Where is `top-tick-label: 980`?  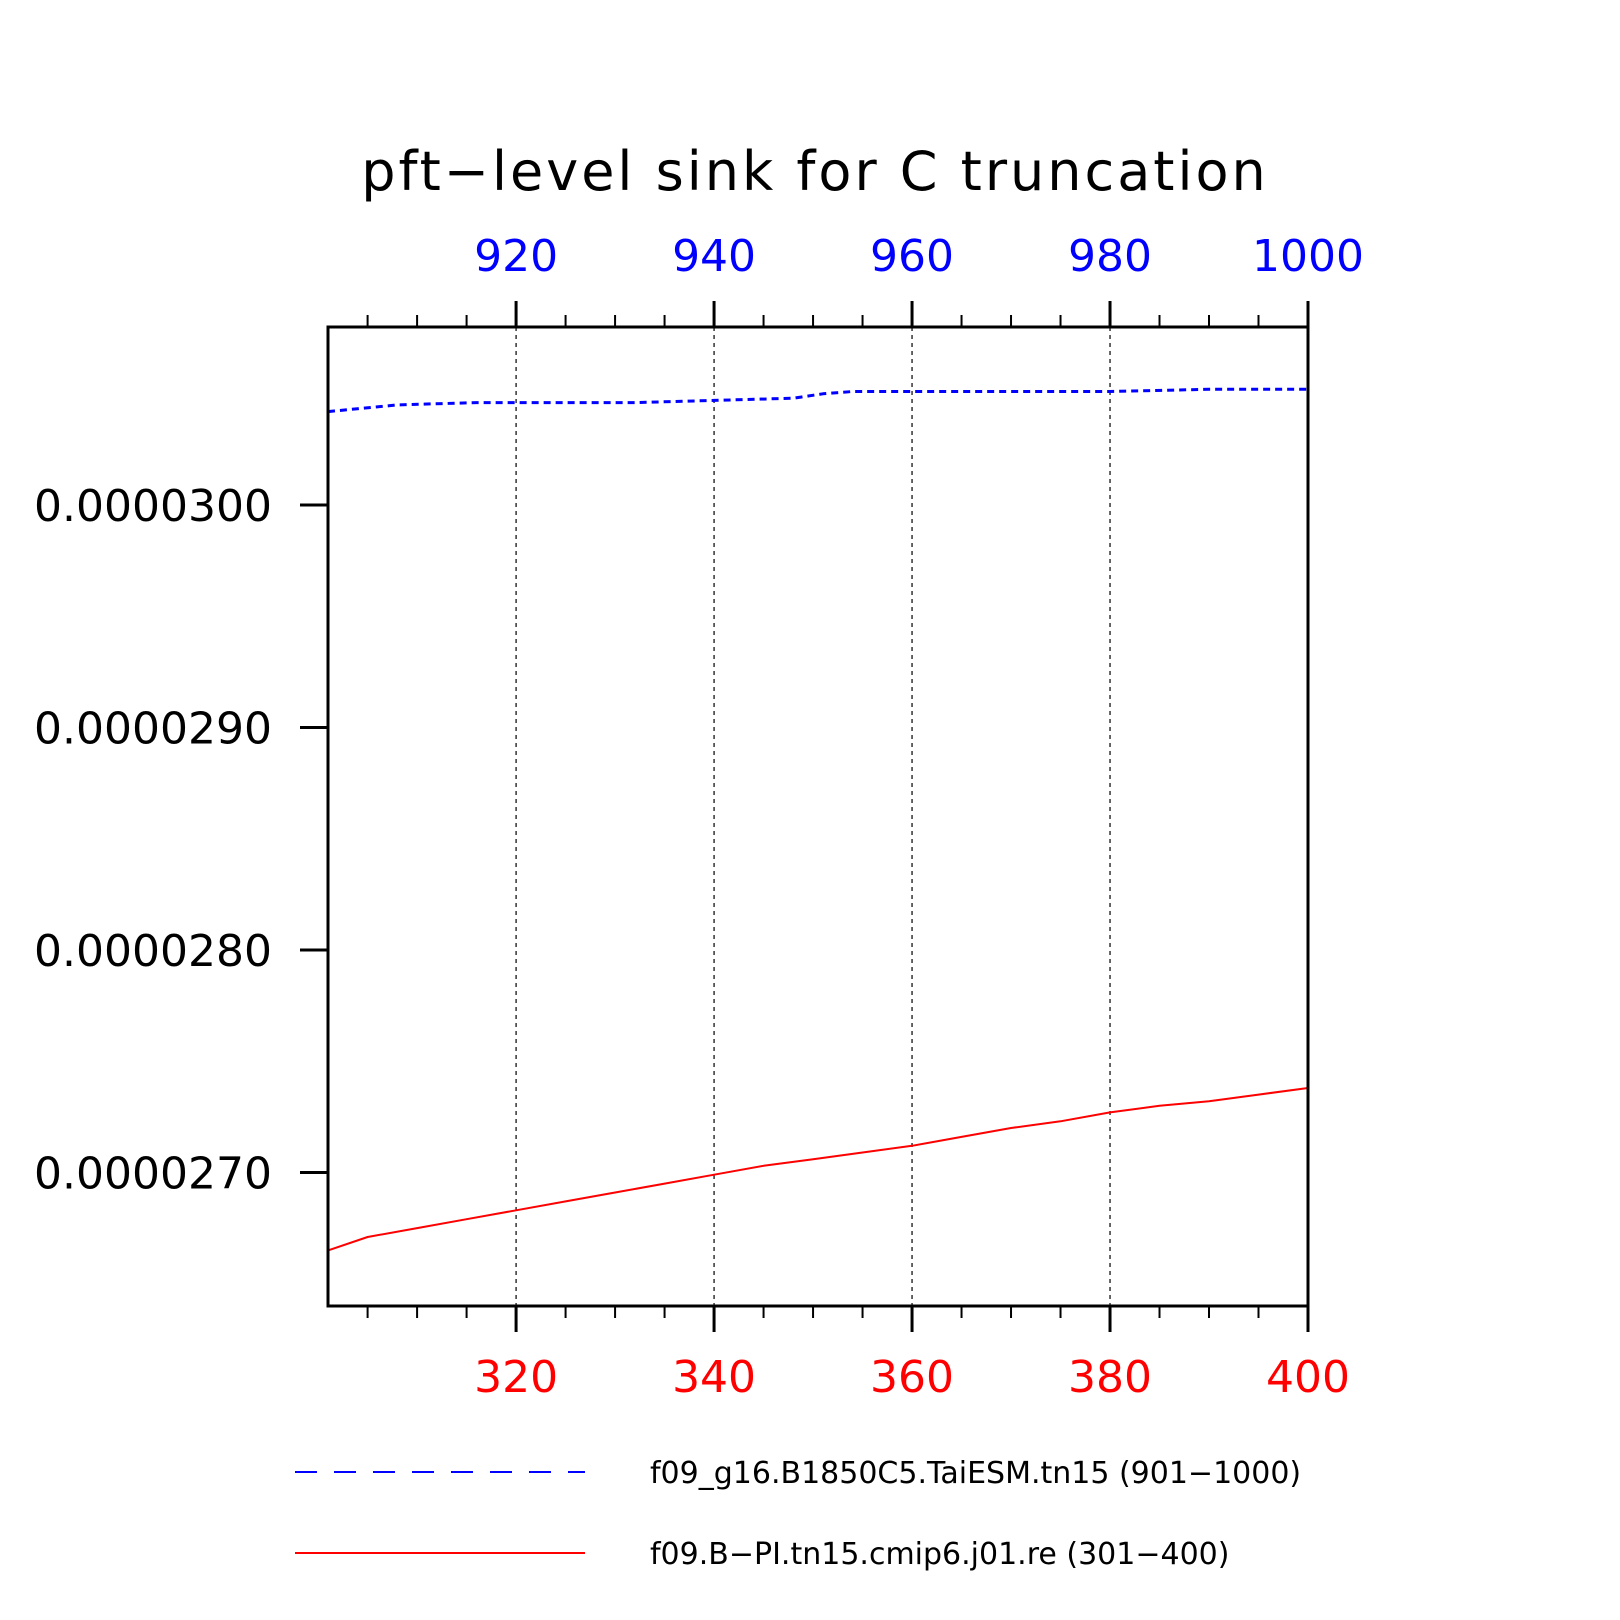
top-tick-label: 980 is located at coordinates (1110, 256).